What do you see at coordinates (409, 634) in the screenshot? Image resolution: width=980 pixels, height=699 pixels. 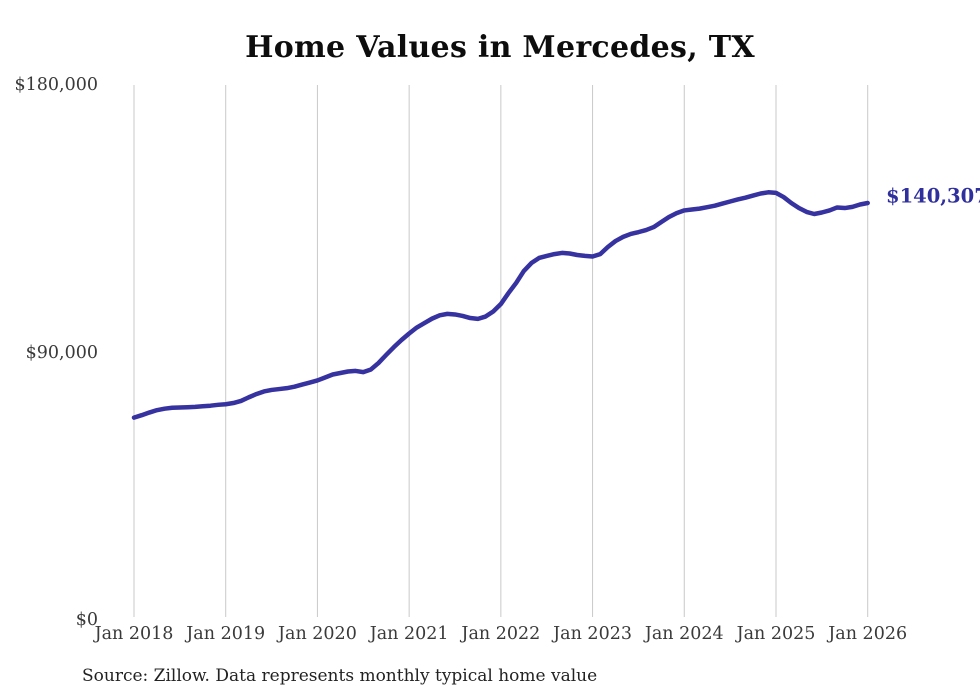 I see `x-axis-label-jan-2021: Jan 2021` at bounding box center [409, 634].